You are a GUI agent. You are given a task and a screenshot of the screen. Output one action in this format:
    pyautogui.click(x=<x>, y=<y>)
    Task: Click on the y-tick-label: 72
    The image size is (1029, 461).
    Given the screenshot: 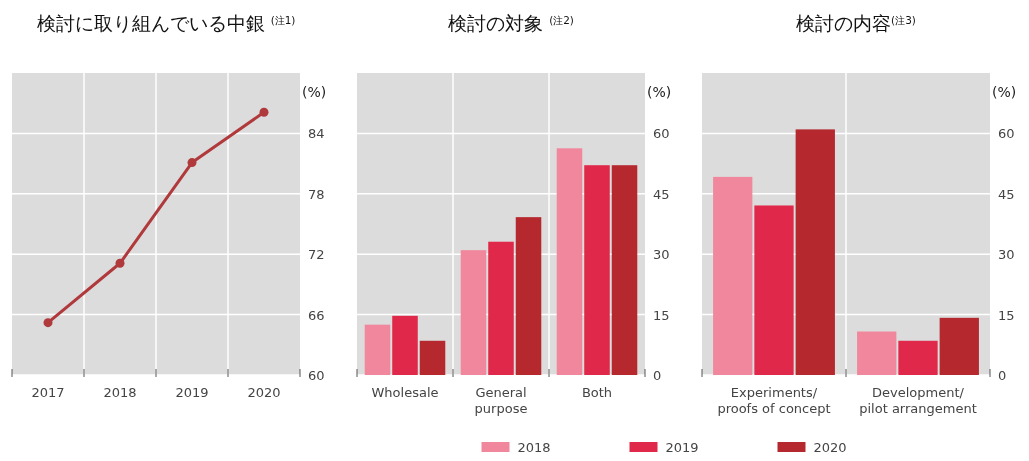 What is the action you would take?
    pyautogui.click(x=316, y=255)
    